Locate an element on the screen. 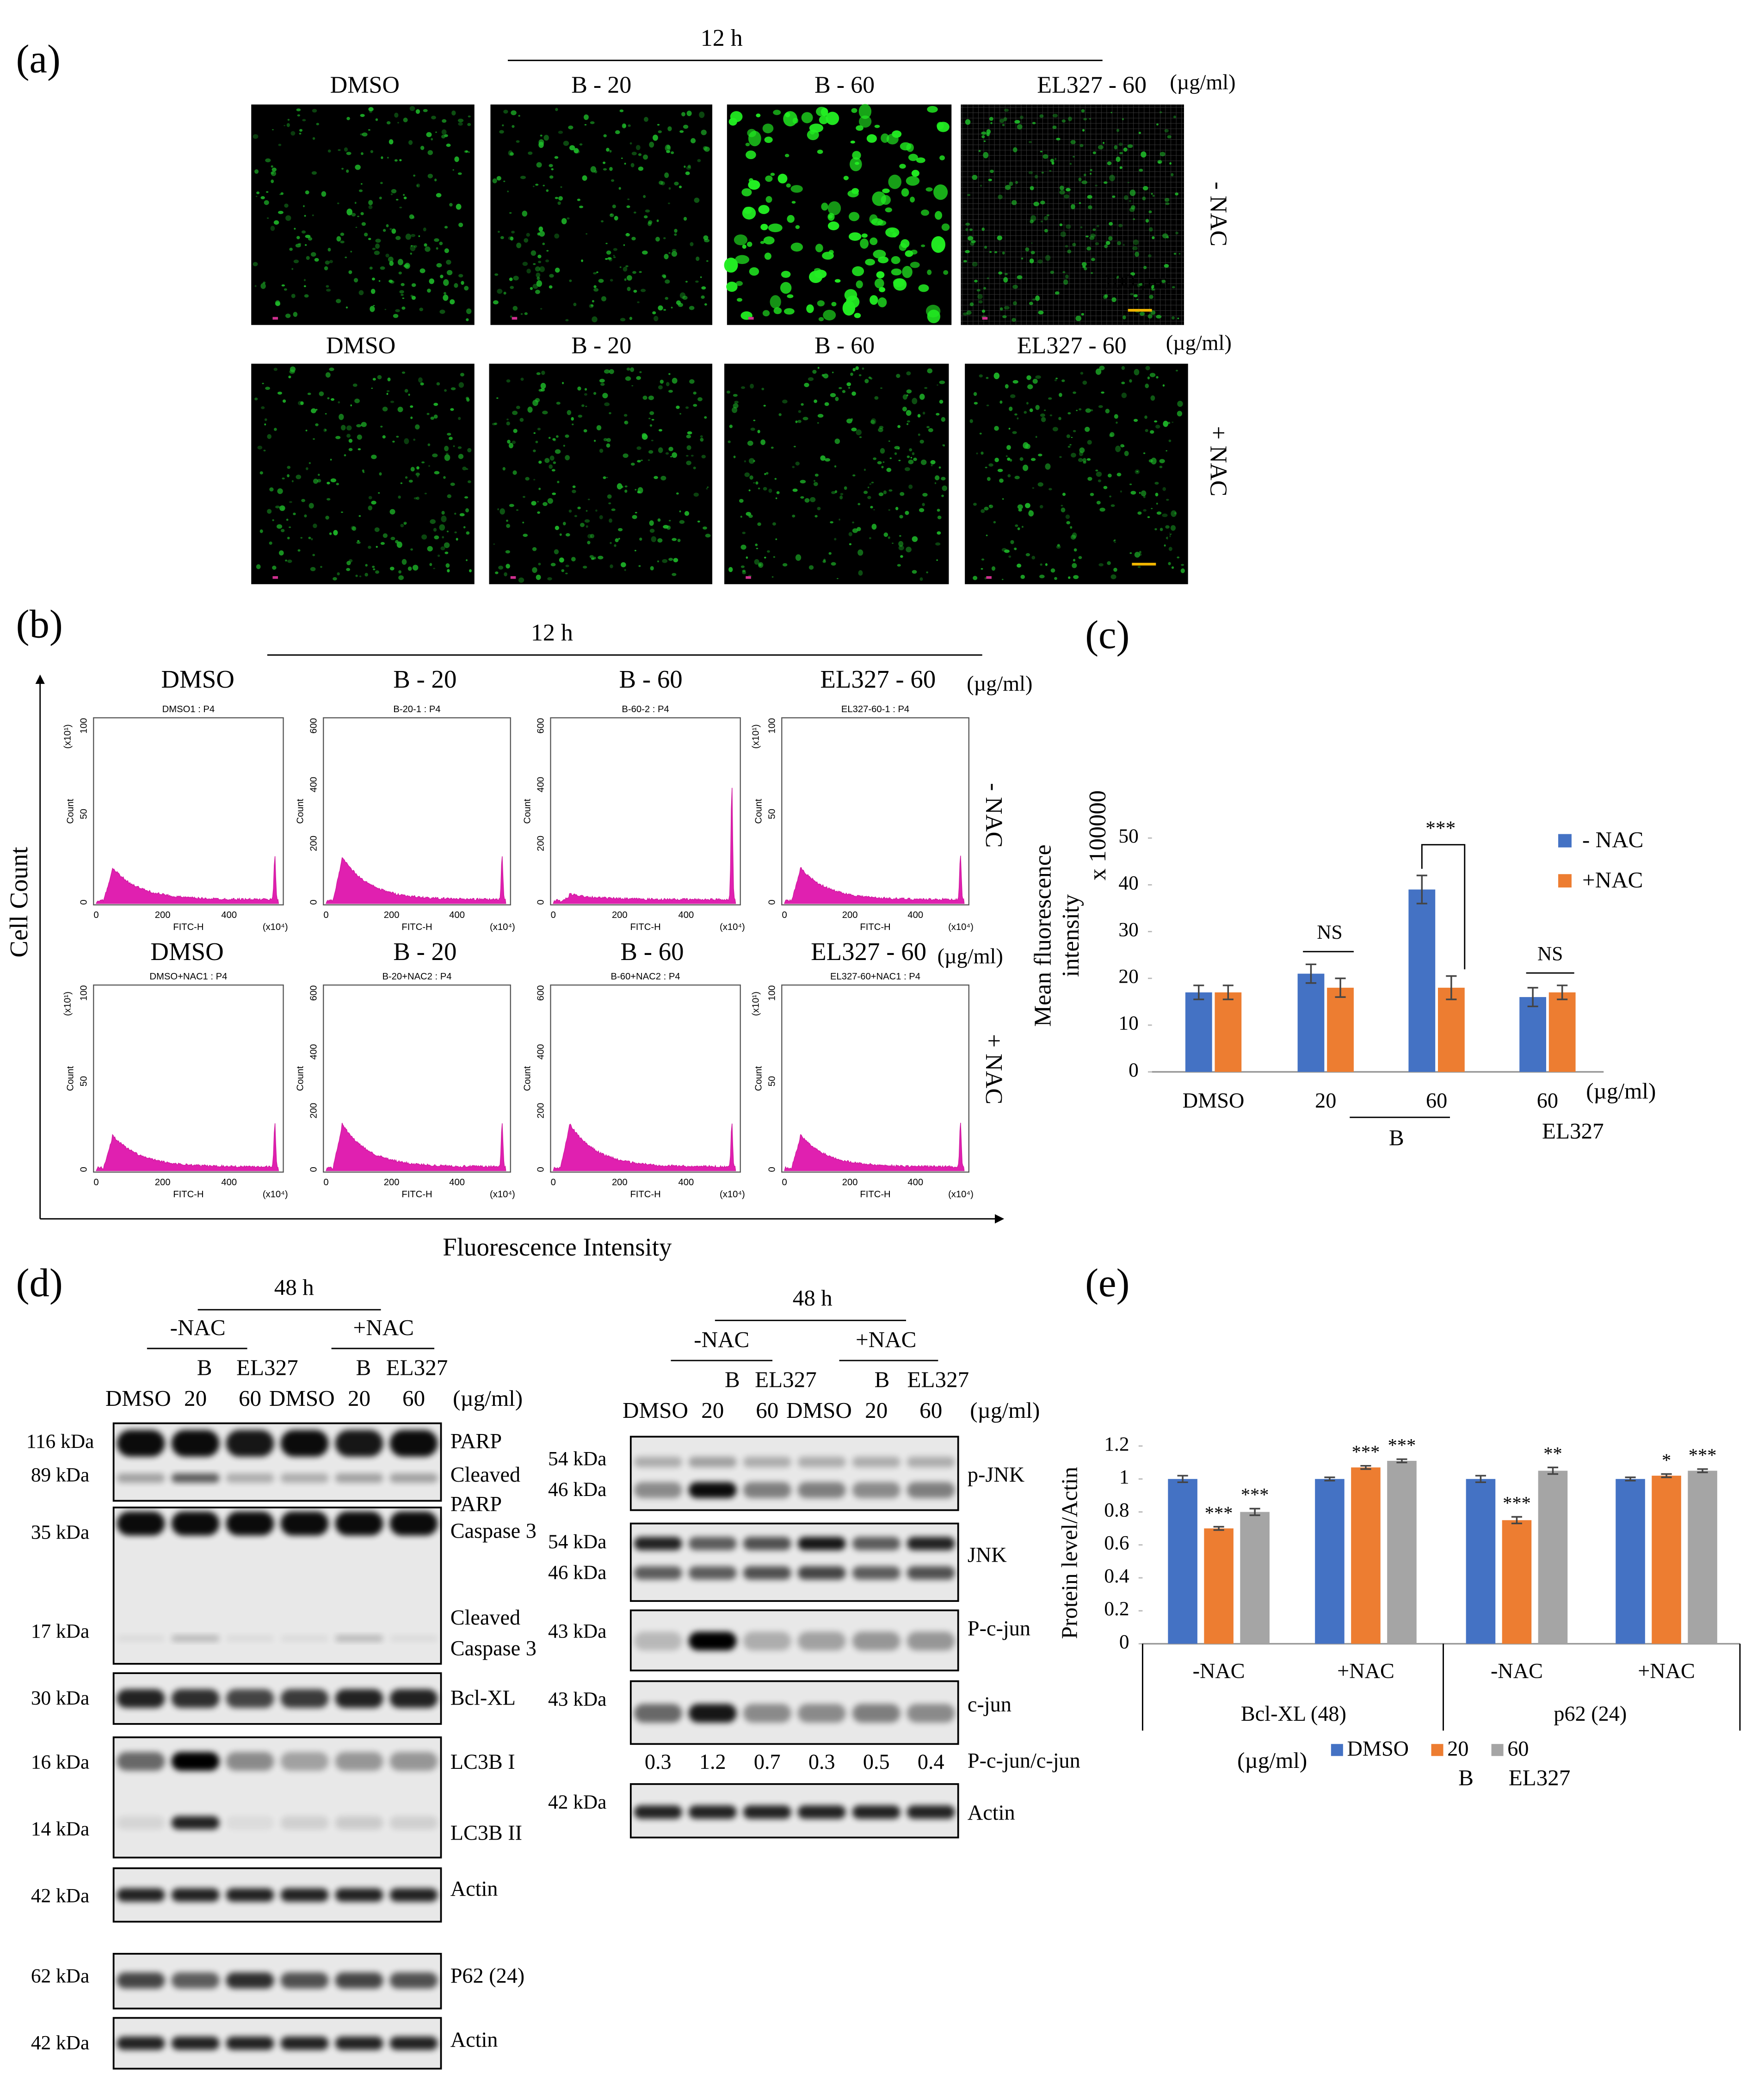 This screenshot has width=1764, height=2093. plot-title: EL327-60-1 : P4 is located at coordinates (875, 709).